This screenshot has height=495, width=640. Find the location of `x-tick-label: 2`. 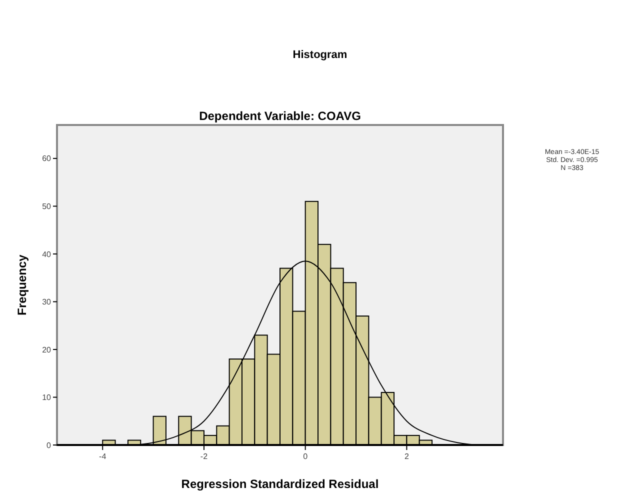

x-tick-label: 2 is located at coordinates (407, 456).